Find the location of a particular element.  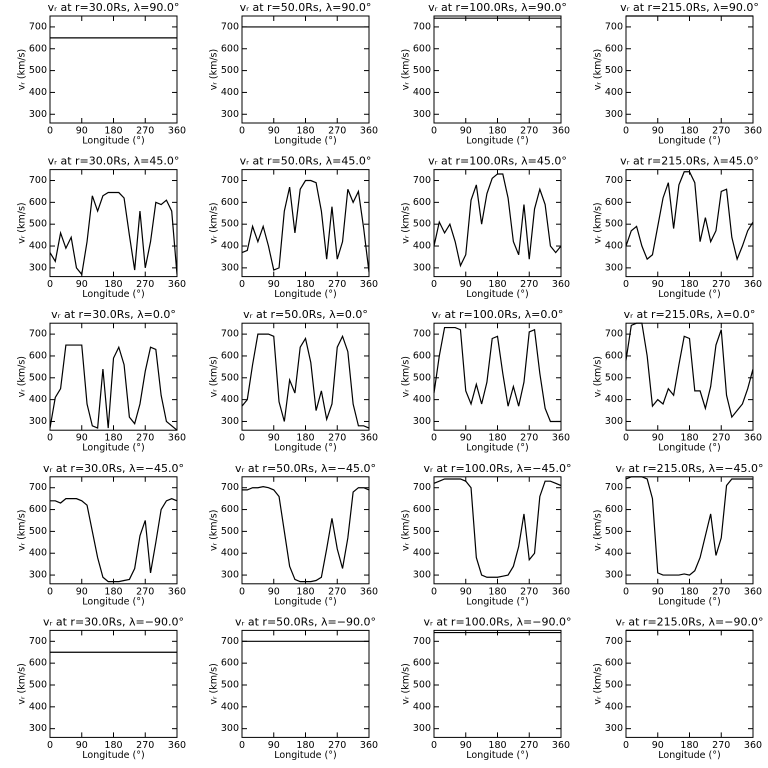

chart-title: vᵣ at r=215.0Rs, λ=−45.0° is located at coordinates (690, 468).